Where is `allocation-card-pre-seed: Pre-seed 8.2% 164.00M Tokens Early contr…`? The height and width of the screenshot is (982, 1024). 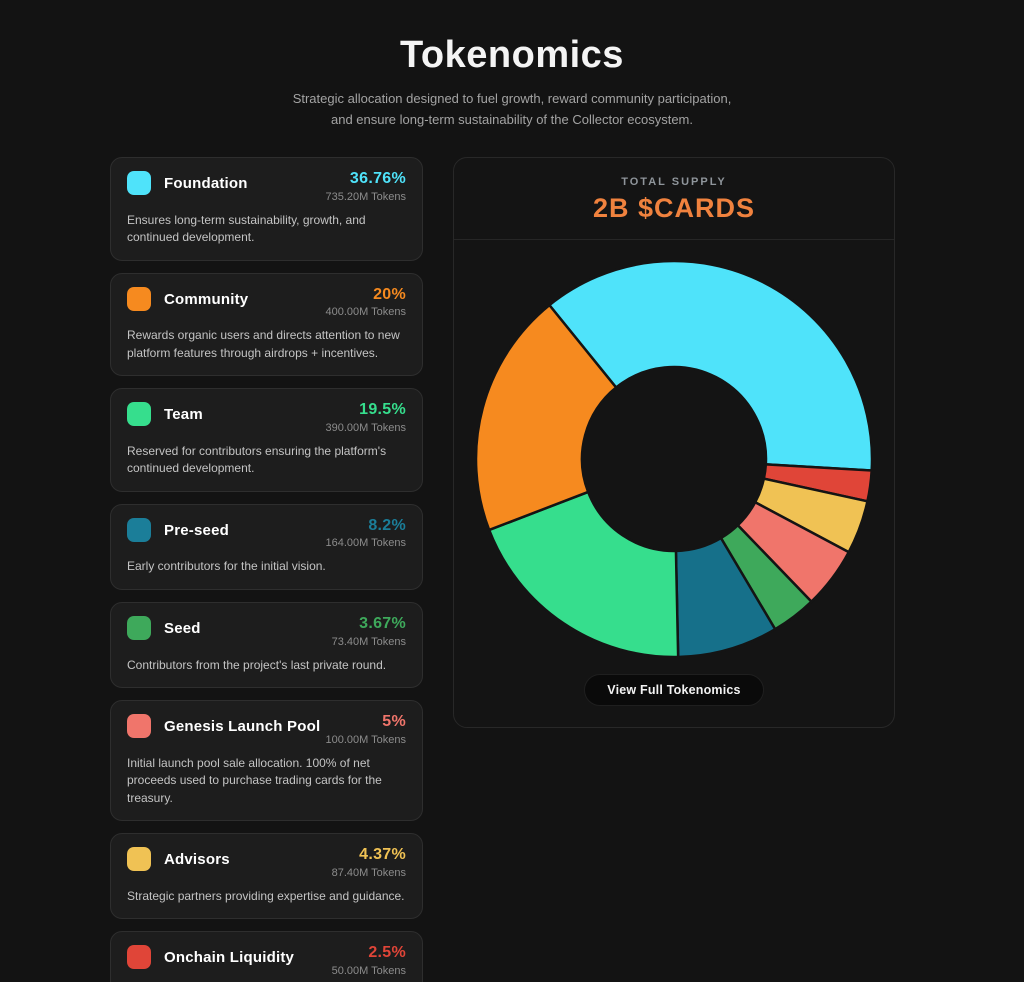
allocation-card-pre-seed: Pre-seed 8.2% 164.00M Tokens Early contr… is located at coordinates (266, 546).